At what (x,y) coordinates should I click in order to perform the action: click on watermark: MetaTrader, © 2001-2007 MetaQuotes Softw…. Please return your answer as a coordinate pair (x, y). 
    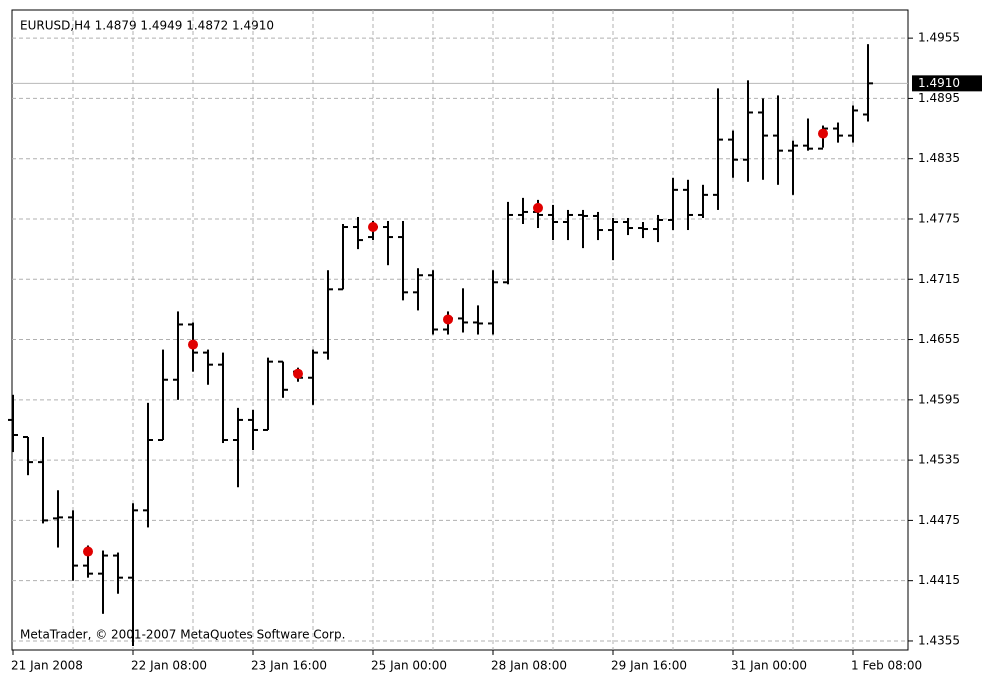
    Looking at the image, I should click on (182, 635).